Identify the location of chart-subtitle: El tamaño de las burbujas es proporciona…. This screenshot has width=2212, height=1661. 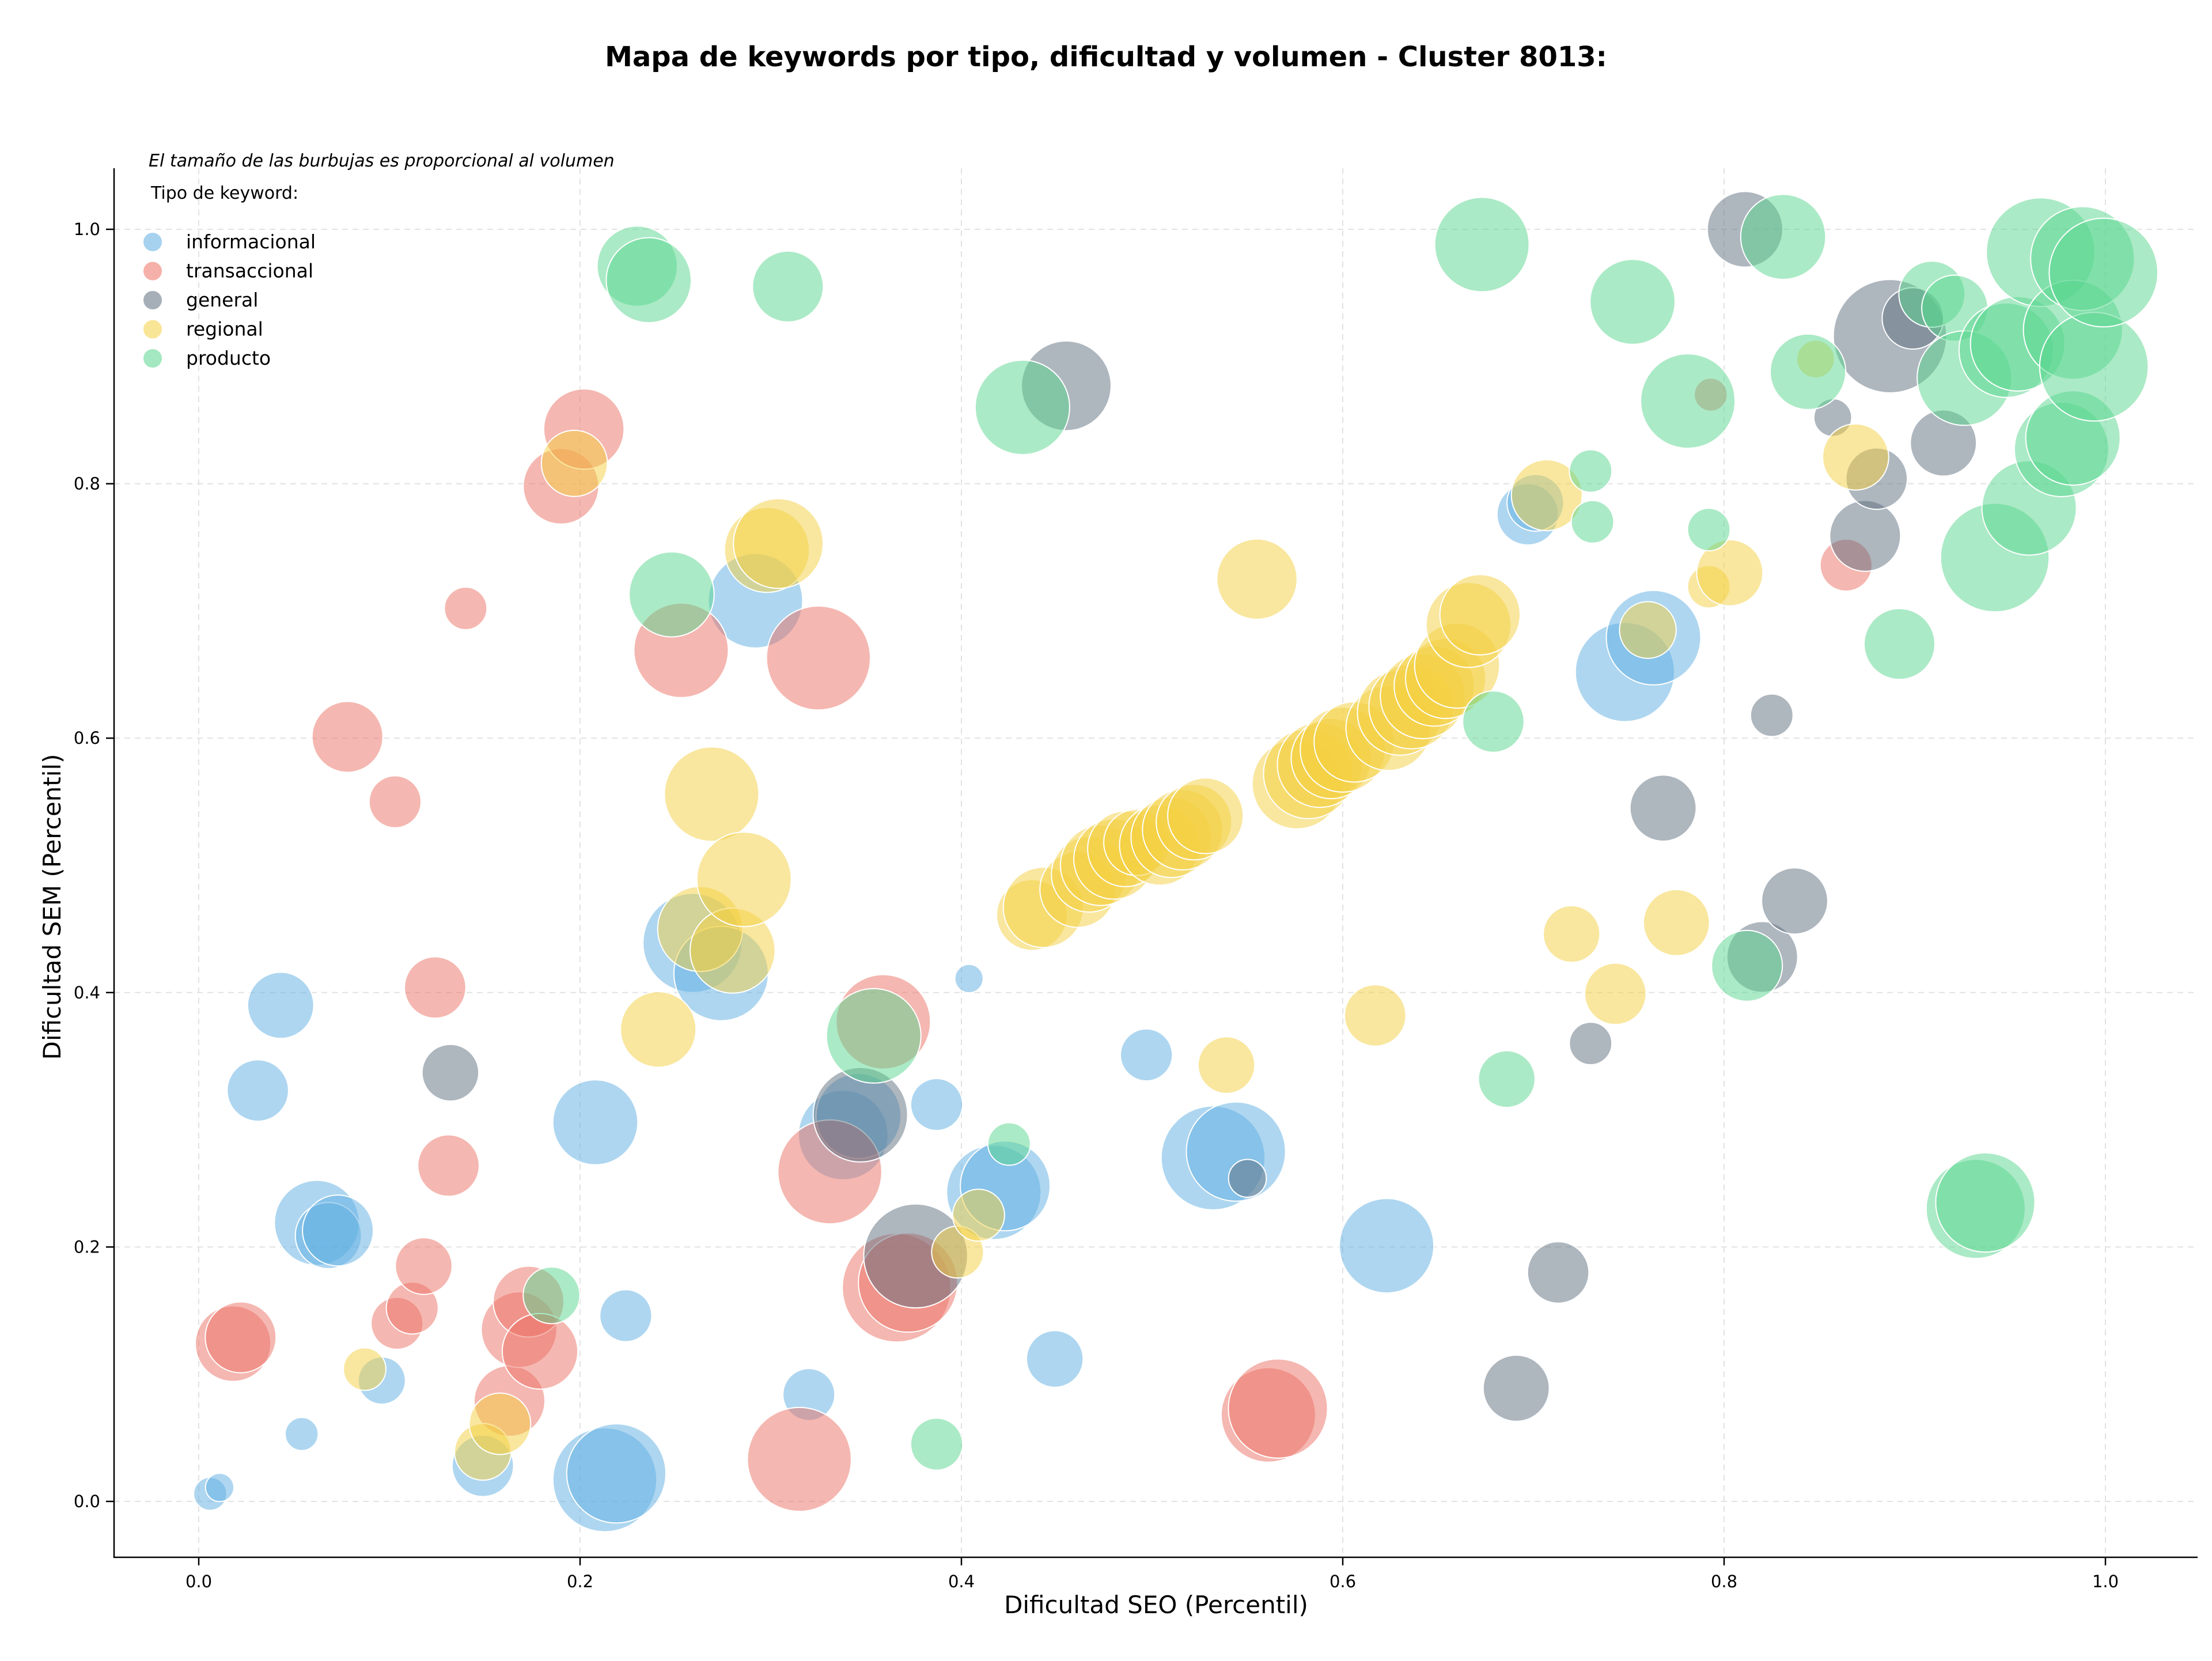
(382, 161).